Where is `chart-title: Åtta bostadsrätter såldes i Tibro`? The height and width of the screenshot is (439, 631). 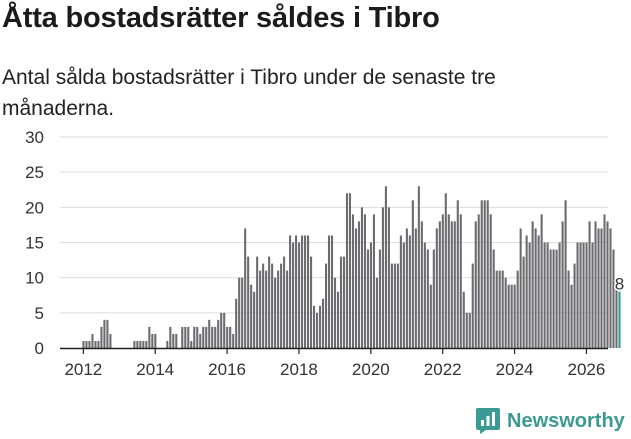 chart-title: Åtta bostadsrätter såldes i Tibro is located at coordinates (221, 18).